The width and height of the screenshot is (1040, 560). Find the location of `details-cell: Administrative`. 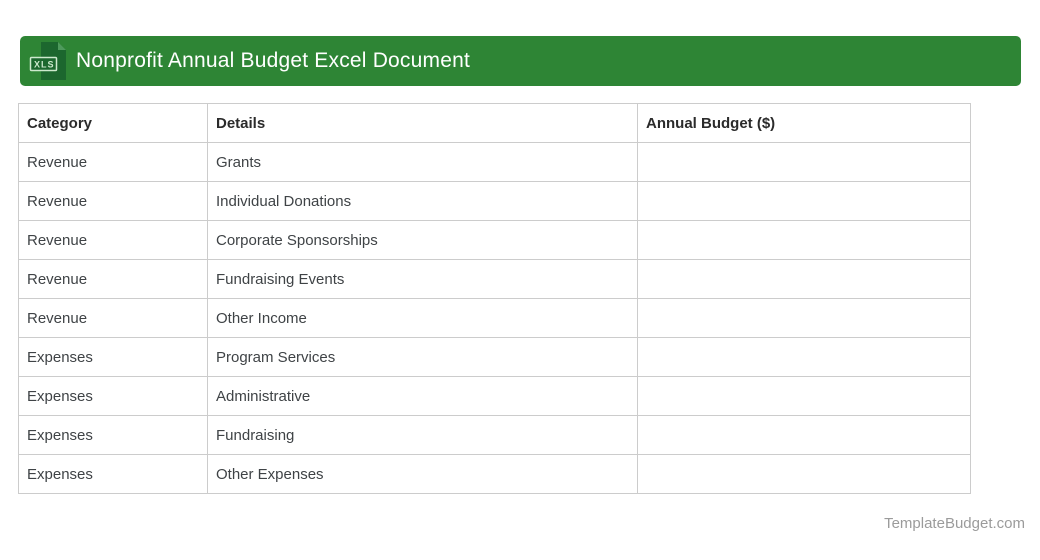

details-cell: Administrative is located at coordinates (422, 396).